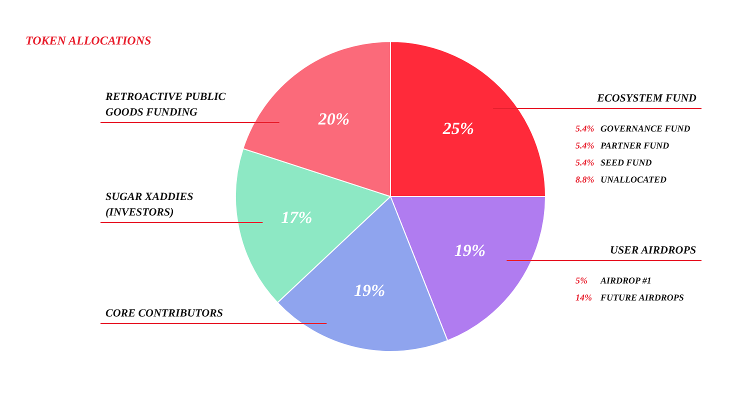 The image size is (746, 404). Describe the element at coordinates (296, 217) in the screenshot. I see `data-label: 17%` at that location.